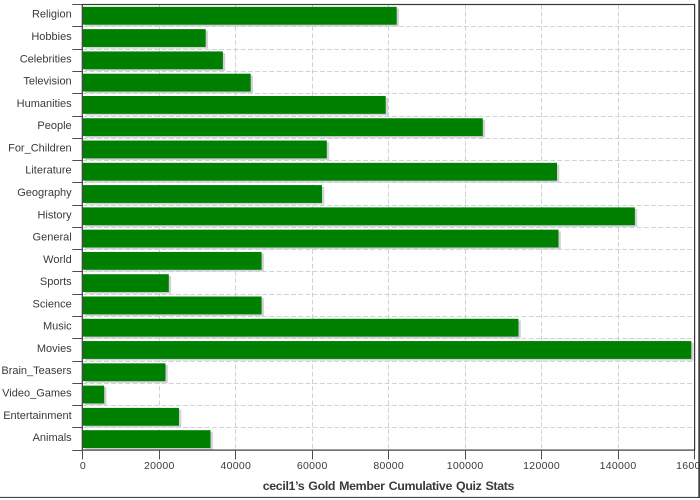  Describe the element at coordinates (36, 371) in the screenshot. I see `svg-text: Brain_Teasers` at that location.